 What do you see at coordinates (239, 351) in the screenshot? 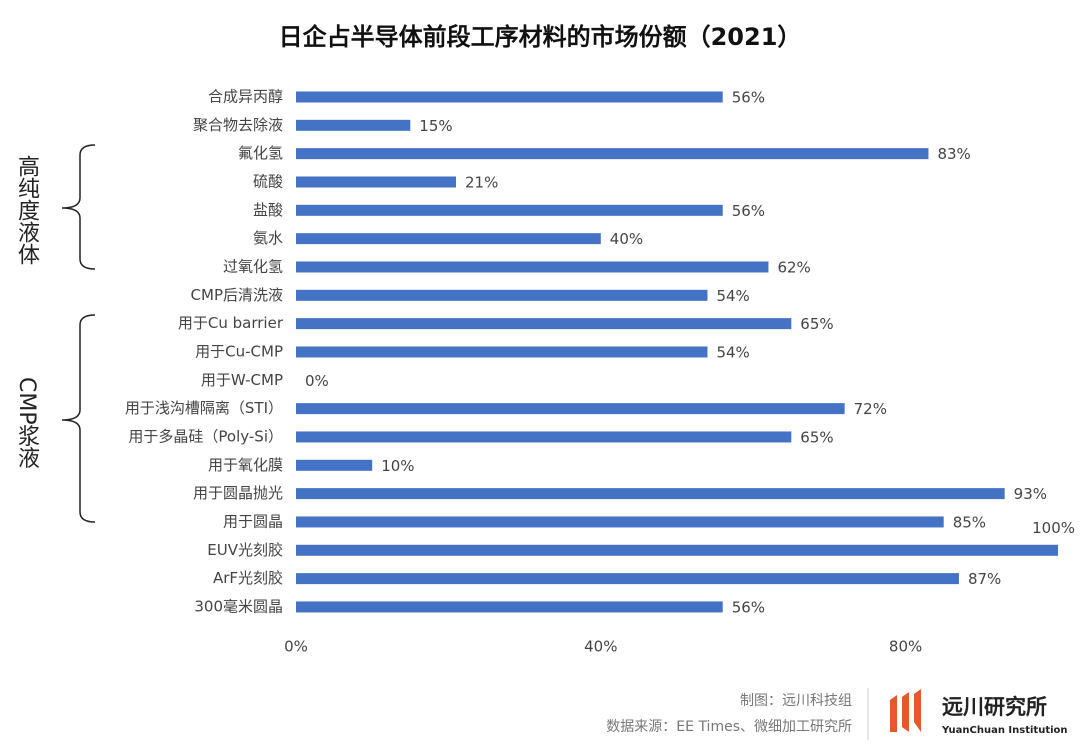
I see `y-tick-label: 用于Cu-CMP` at bounding box center [239, 351].